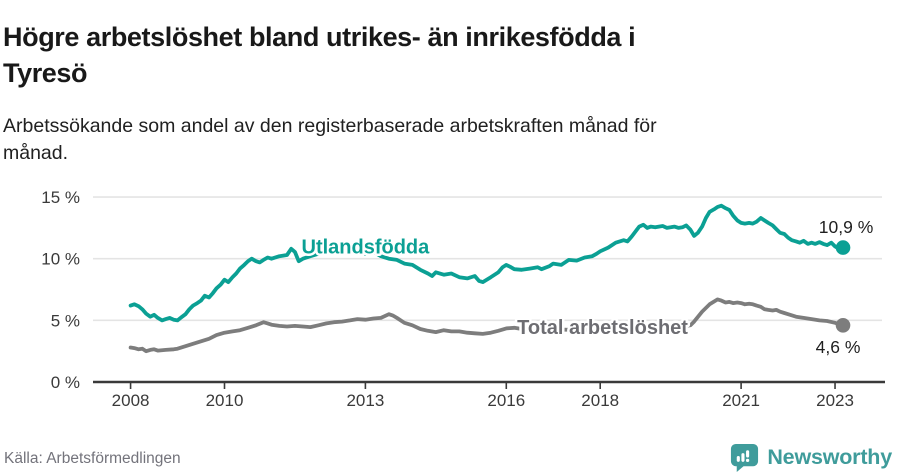 This screenshot has width=900, height=474. Describe the element at coordinates (835, 400) in the screenshot. I see `x-axis-tick-label: 2023` at that location.